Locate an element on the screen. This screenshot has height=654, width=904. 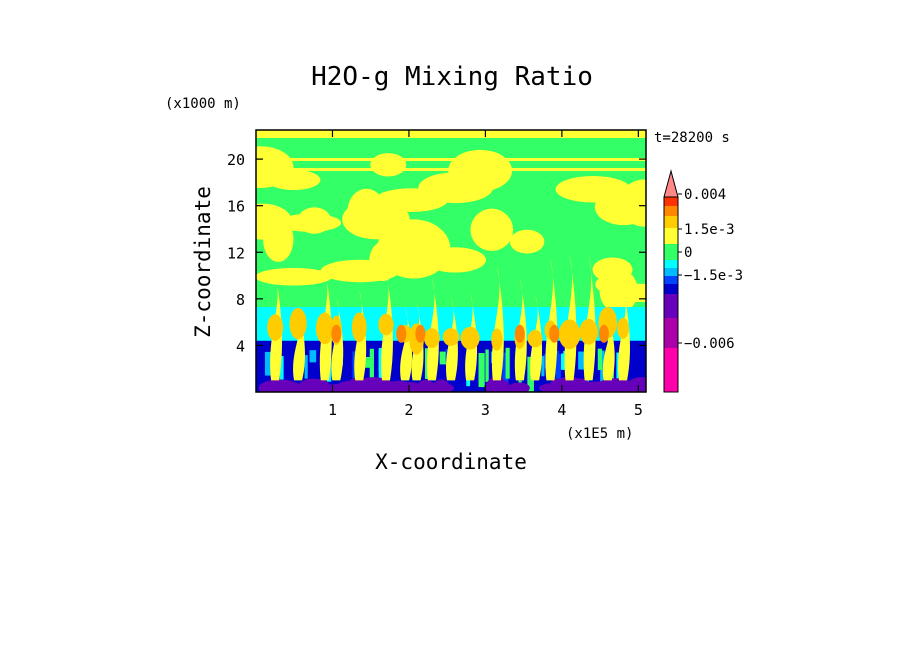
field-band-top is located at coordinates (451, 134).